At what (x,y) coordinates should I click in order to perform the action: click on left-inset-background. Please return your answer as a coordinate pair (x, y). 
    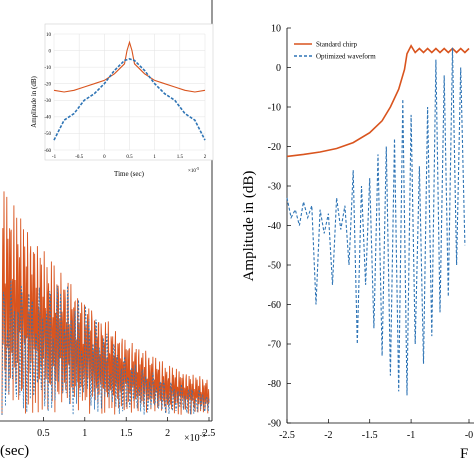
    Looking at the image, I should click on (129, 92).